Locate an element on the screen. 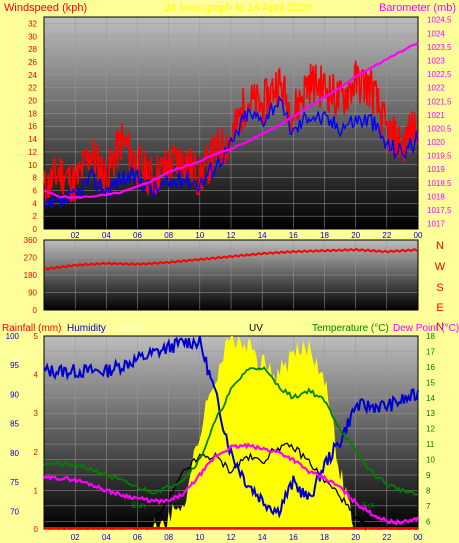 The image size is (459, 543). windspeed-tick-label: 10 is located at coordinates (32, 165).